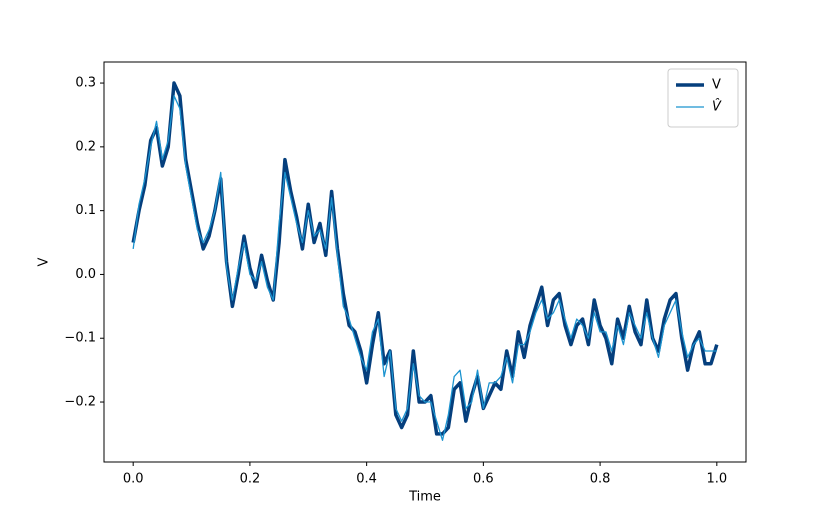  Describe the element at coordinates (85, 146) in the screenshot. I see `y-tick-label: 0.2` at that location.